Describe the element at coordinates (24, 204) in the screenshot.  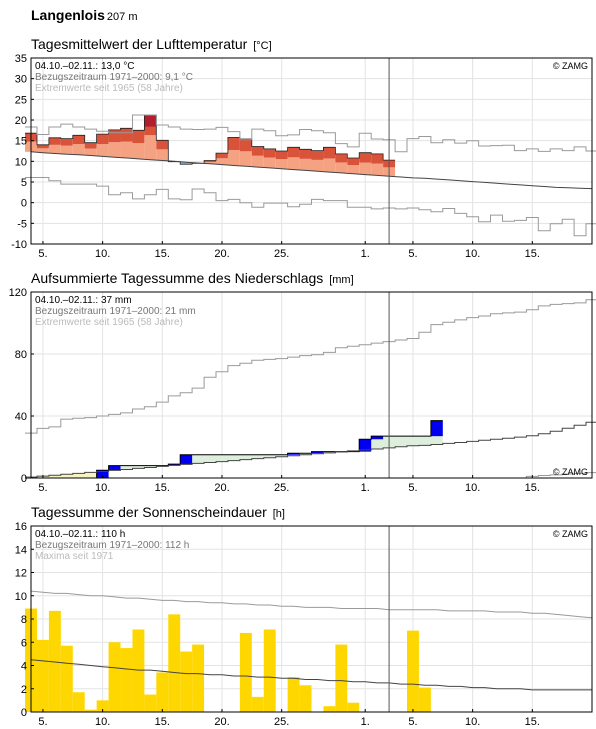
I see `temperature-y-tick-label: 0` at that location.